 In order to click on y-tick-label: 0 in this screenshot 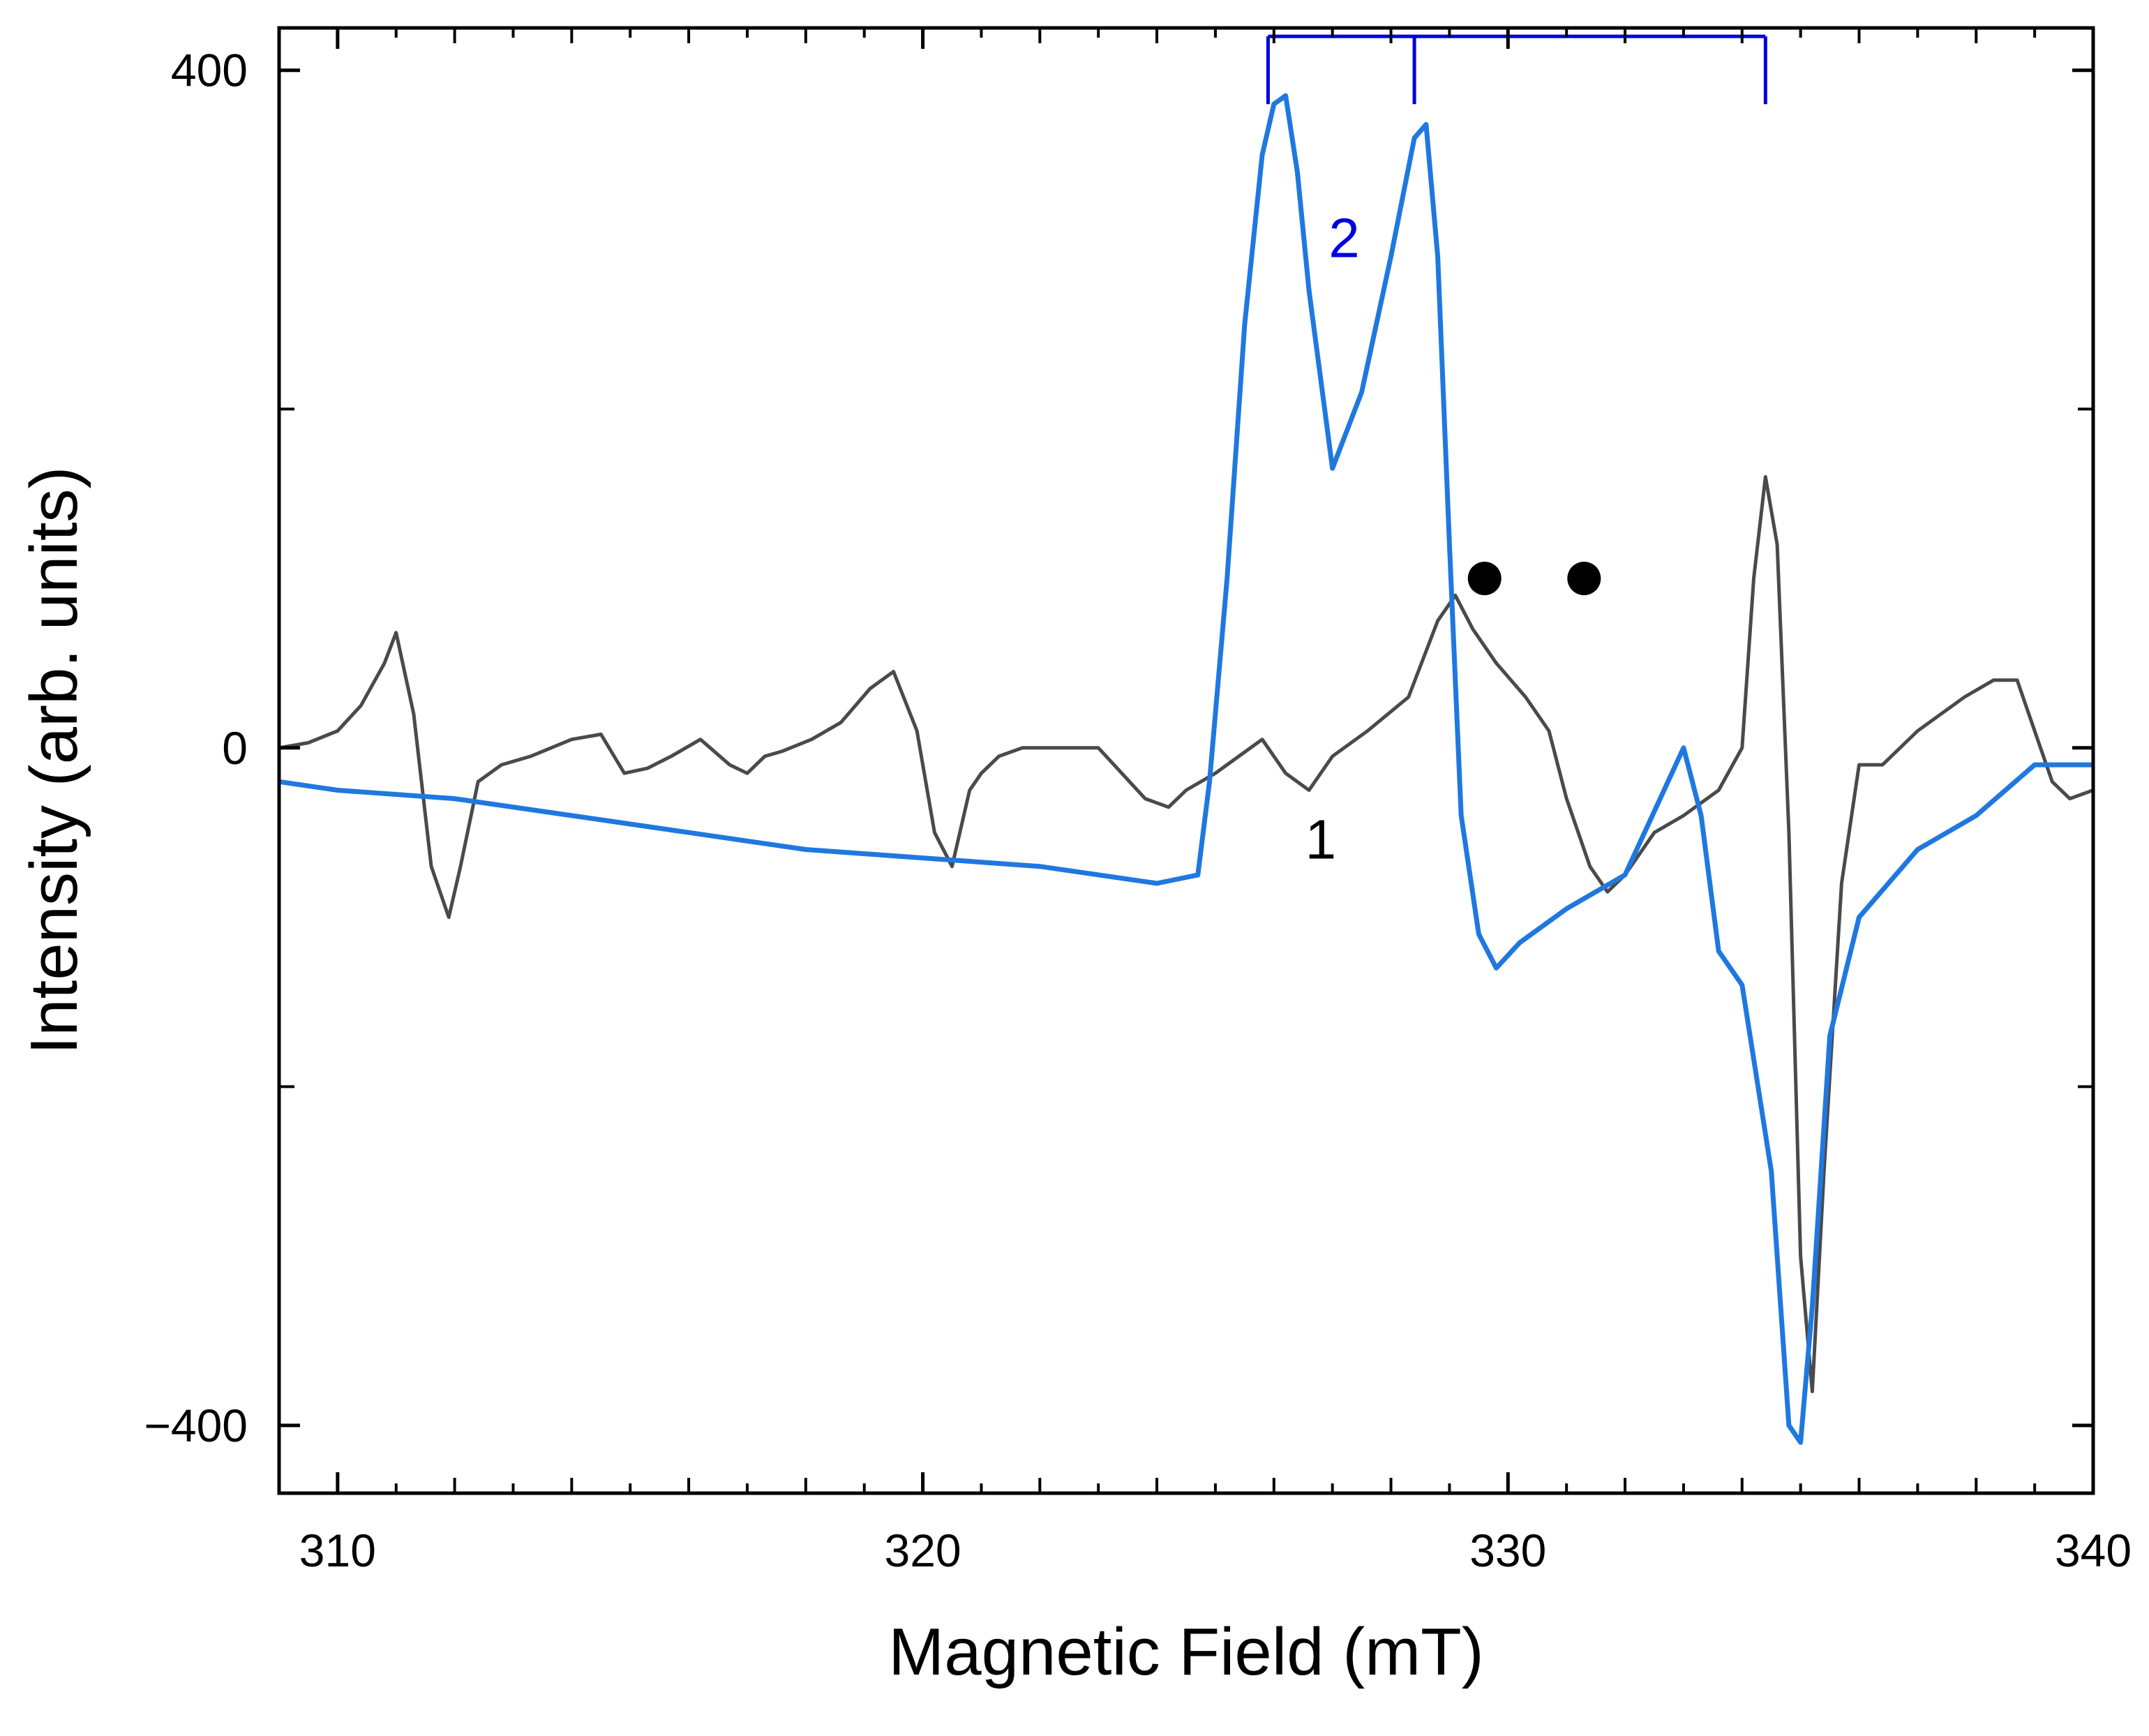, I will do `click(235, 748)`.